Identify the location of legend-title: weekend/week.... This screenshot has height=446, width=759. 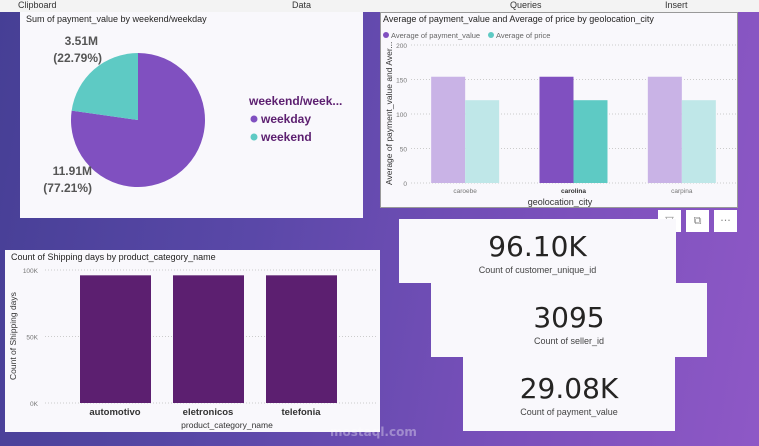
(295, 101).